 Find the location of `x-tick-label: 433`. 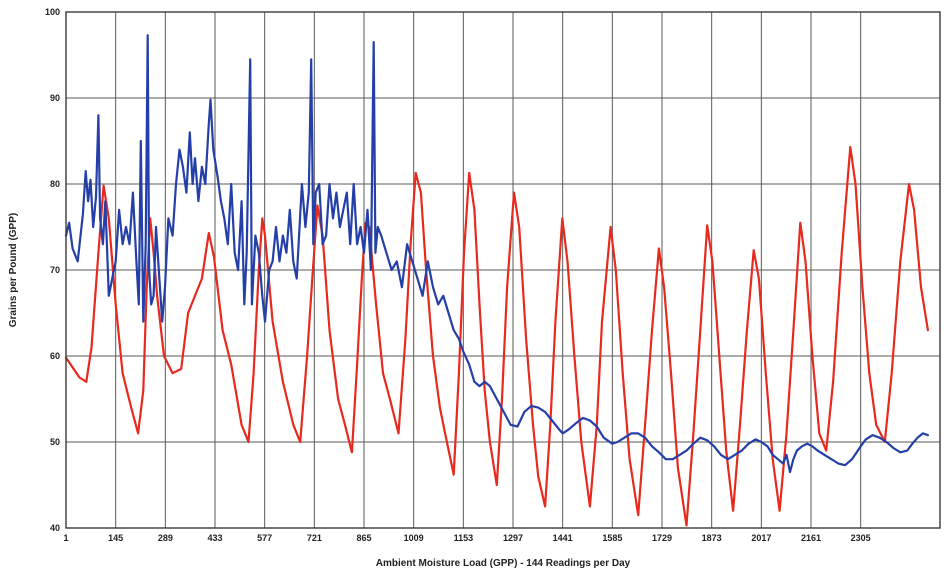

x-tick-label: 433 is located at coordinates (214, 538).